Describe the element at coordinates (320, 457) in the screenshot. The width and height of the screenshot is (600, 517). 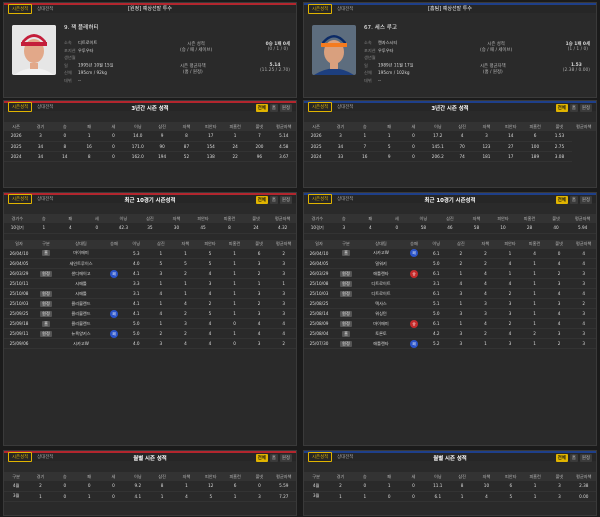
I see `home-monthly-tab-season: 시즌성적` at that location.